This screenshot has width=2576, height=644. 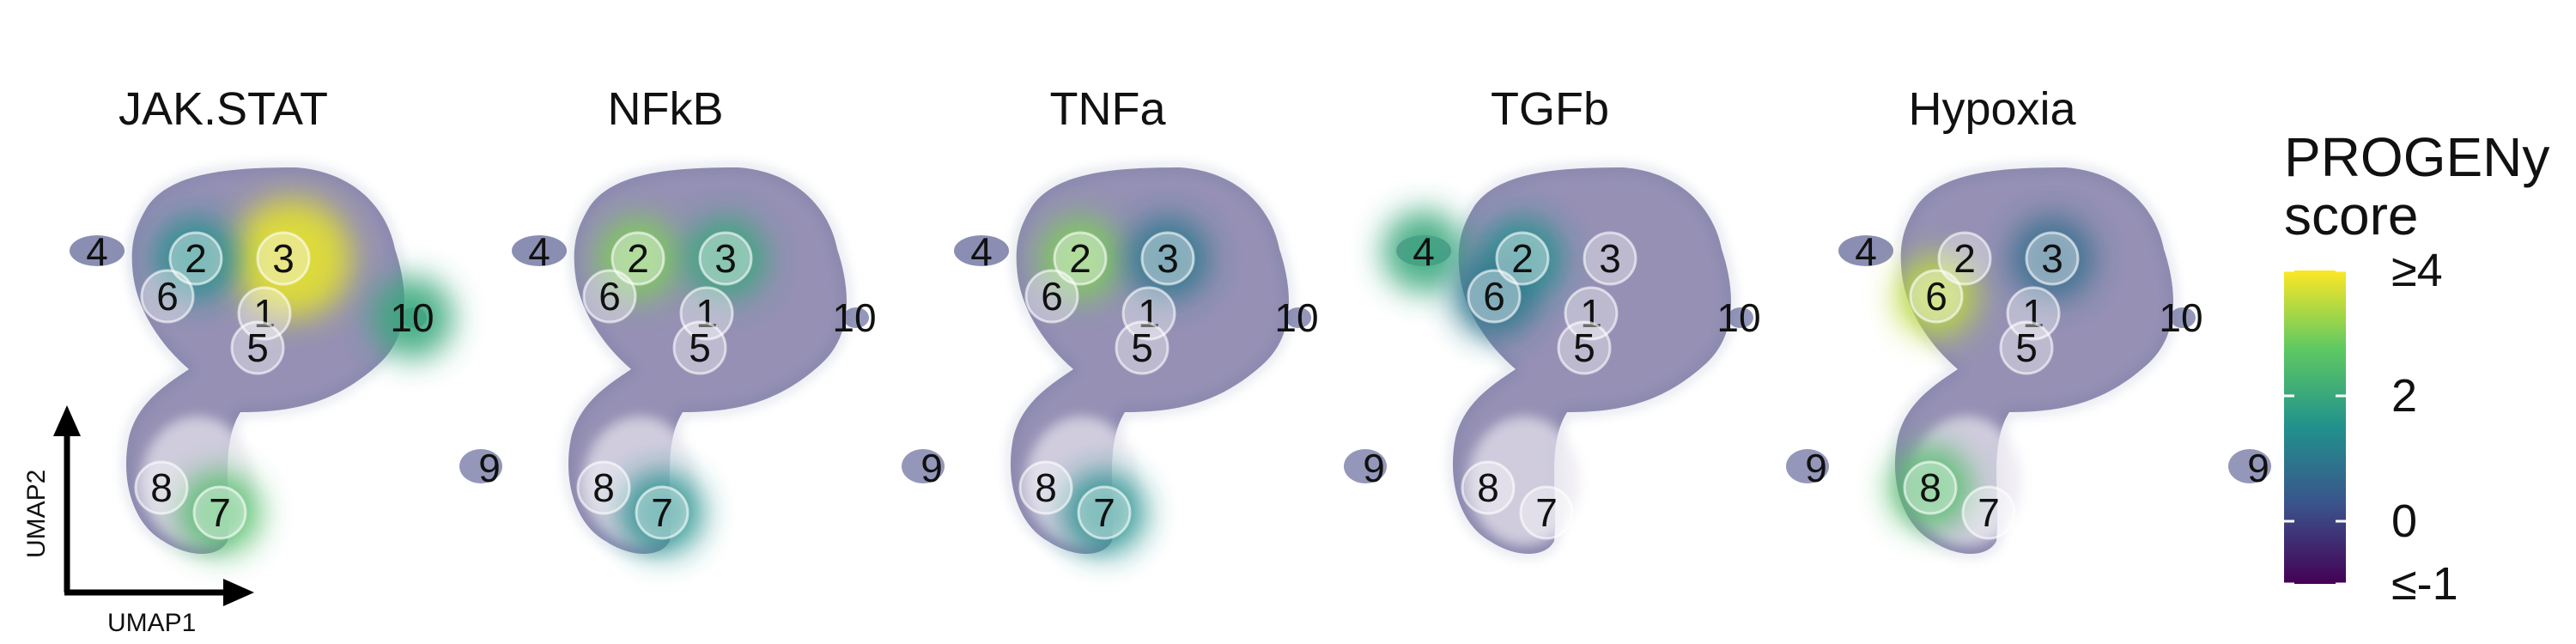 What do you see at coordinates (2315, 427) in the screenshot?
I see `legend-colorbar` at bounding box center [2315, 427].